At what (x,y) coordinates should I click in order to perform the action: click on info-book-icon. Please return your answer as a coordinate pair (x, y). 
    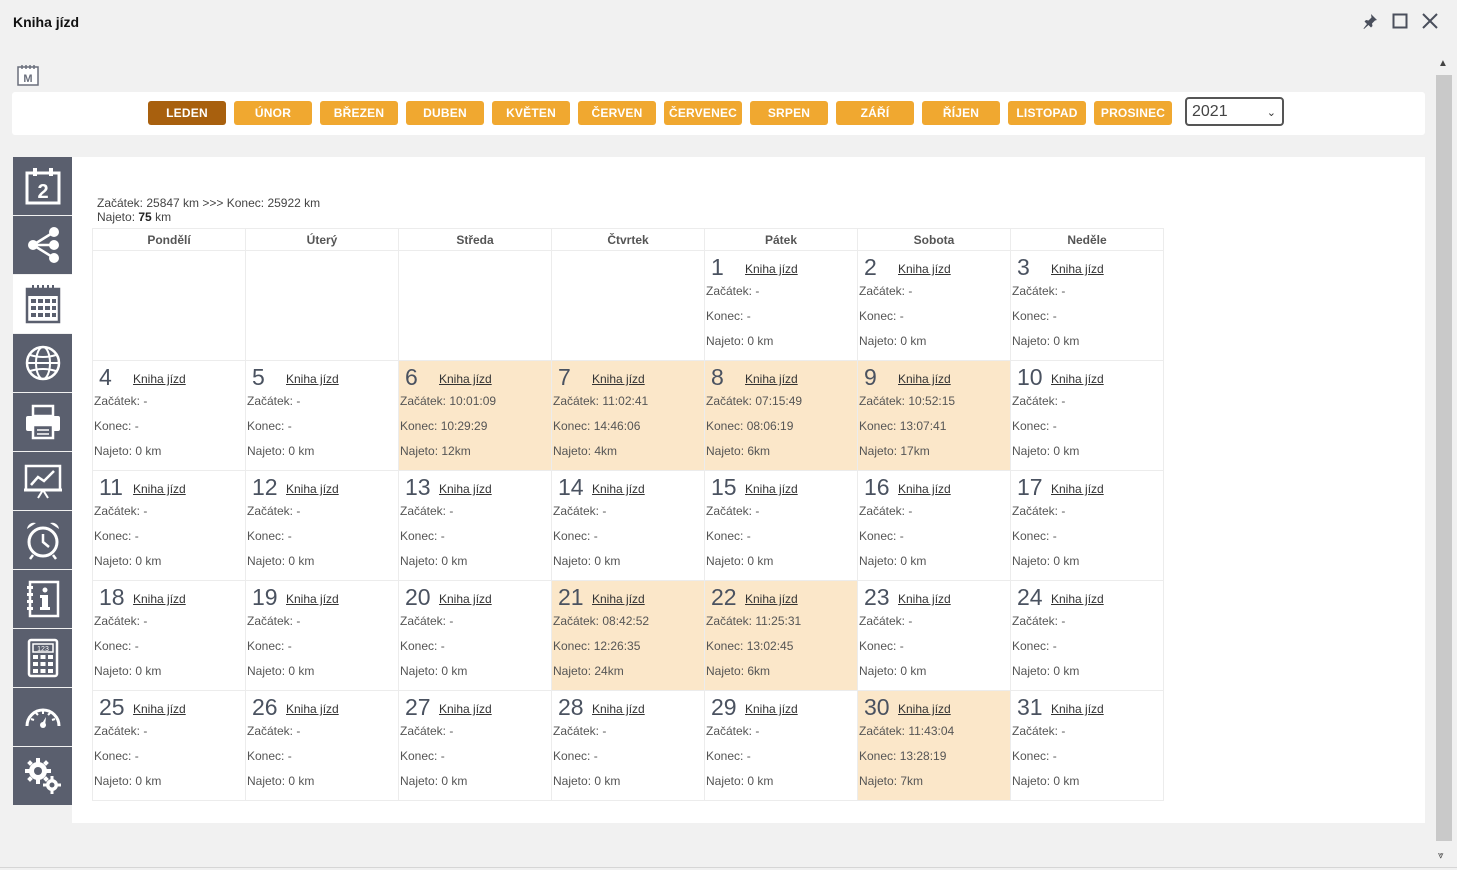
    Looking at the image, I should click on (42, 599).